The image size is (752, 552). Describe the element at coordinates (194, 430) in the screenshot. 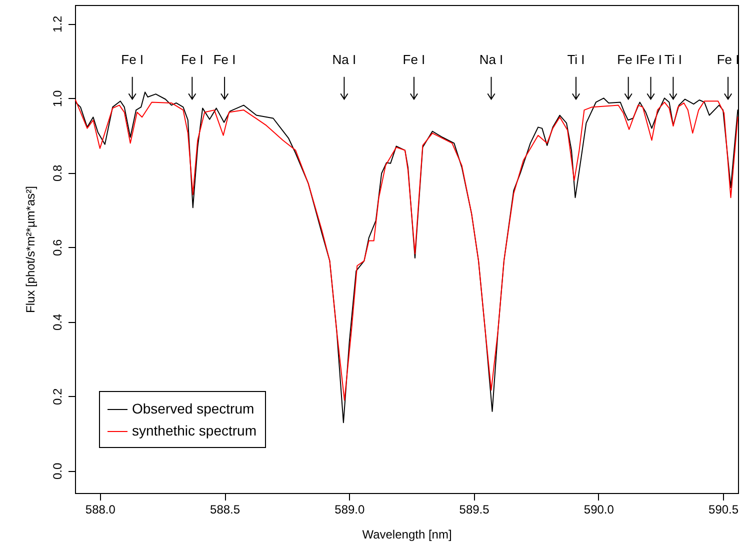

I see `legend-label: synthethic spectrum` at that location.